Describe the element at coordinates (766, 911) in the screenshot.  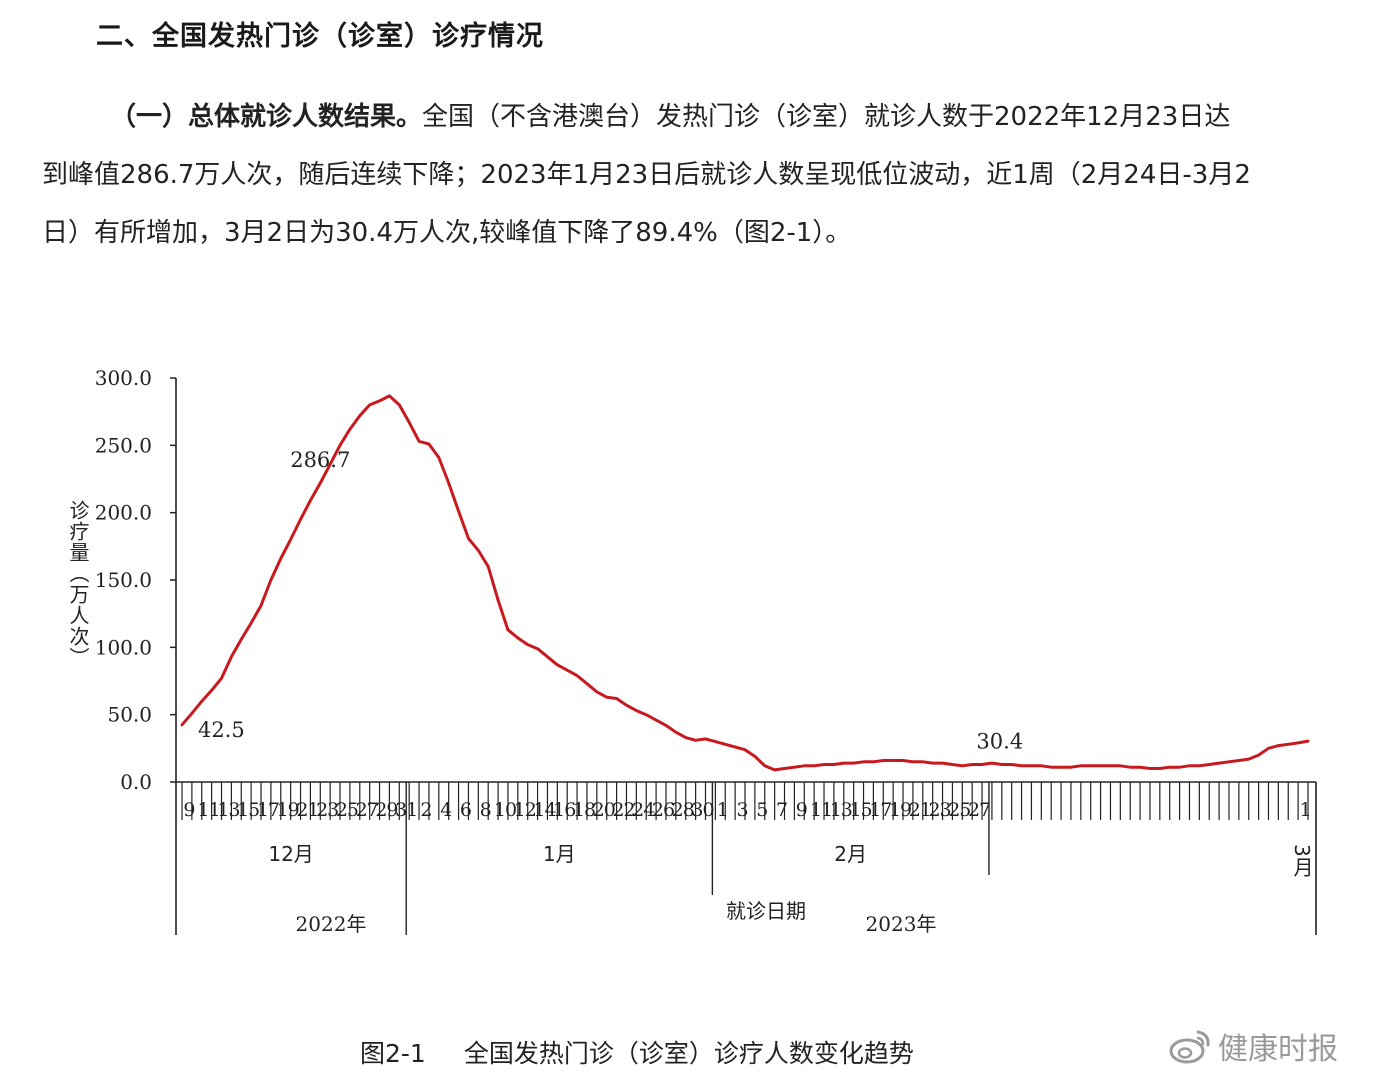
I see `x-axis-label: 就诊日期` at that location.